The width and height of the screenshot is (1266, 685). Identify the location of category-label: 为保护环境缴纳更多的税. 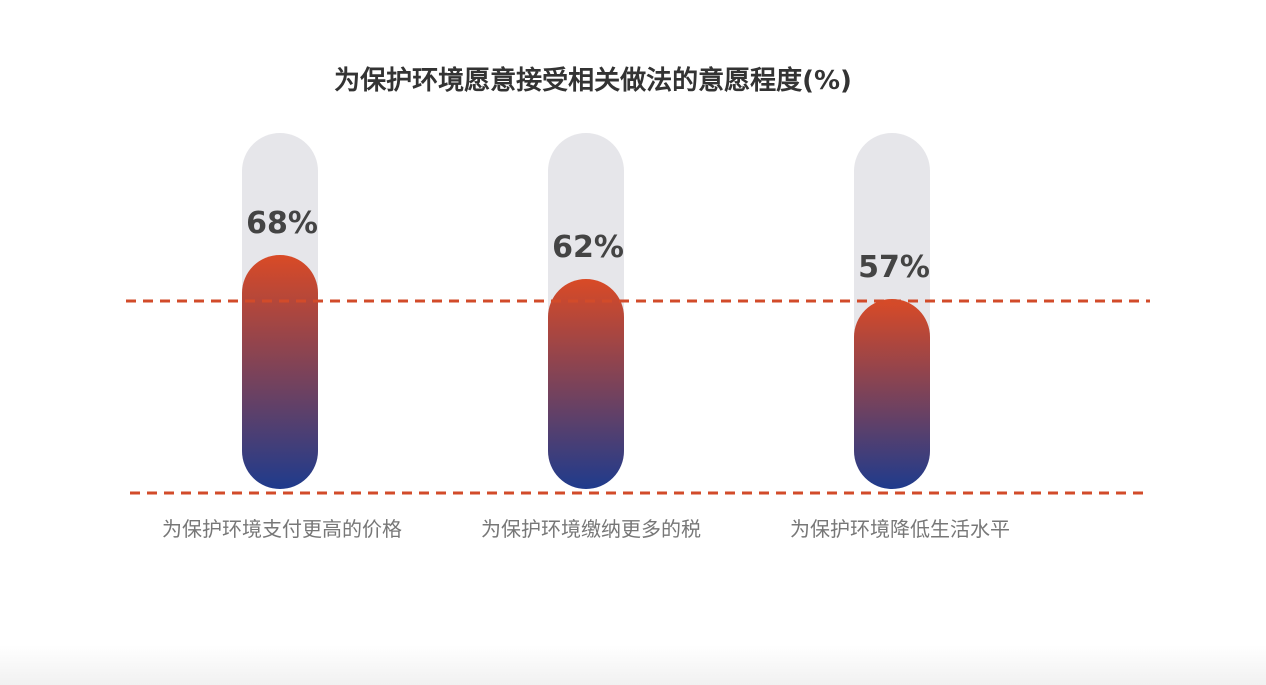
(591, 529).